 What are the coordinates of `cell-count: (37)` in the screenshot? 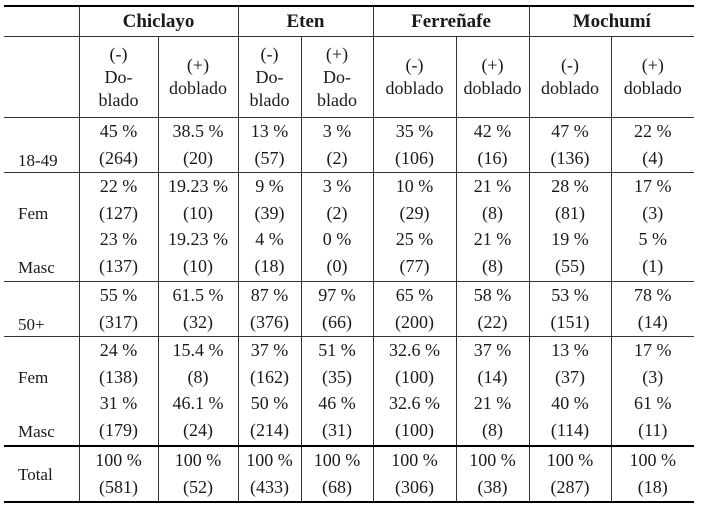 It's located at (570, 376).